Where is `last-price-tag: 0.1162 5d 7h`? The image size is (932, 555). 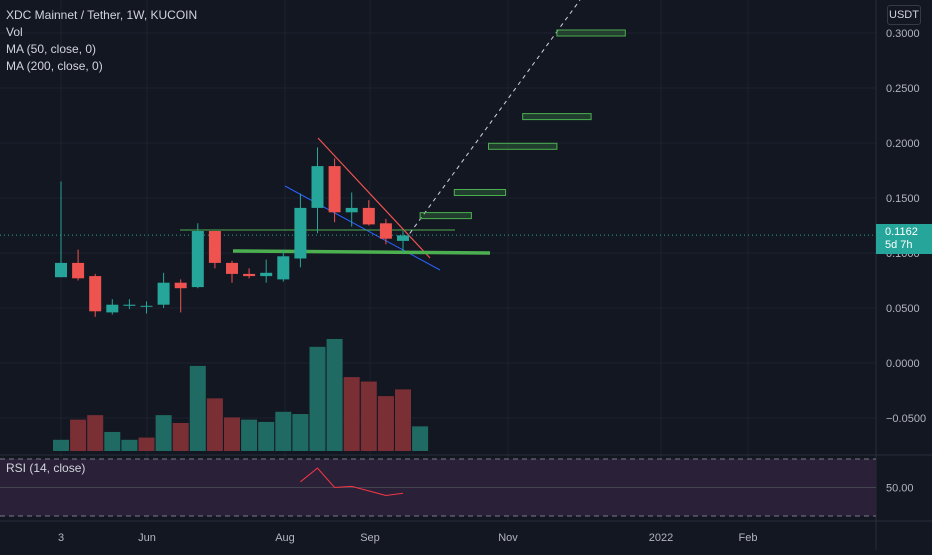
last-price-tag: 0.1162 5d 7h is located at coordinates (904, 239).